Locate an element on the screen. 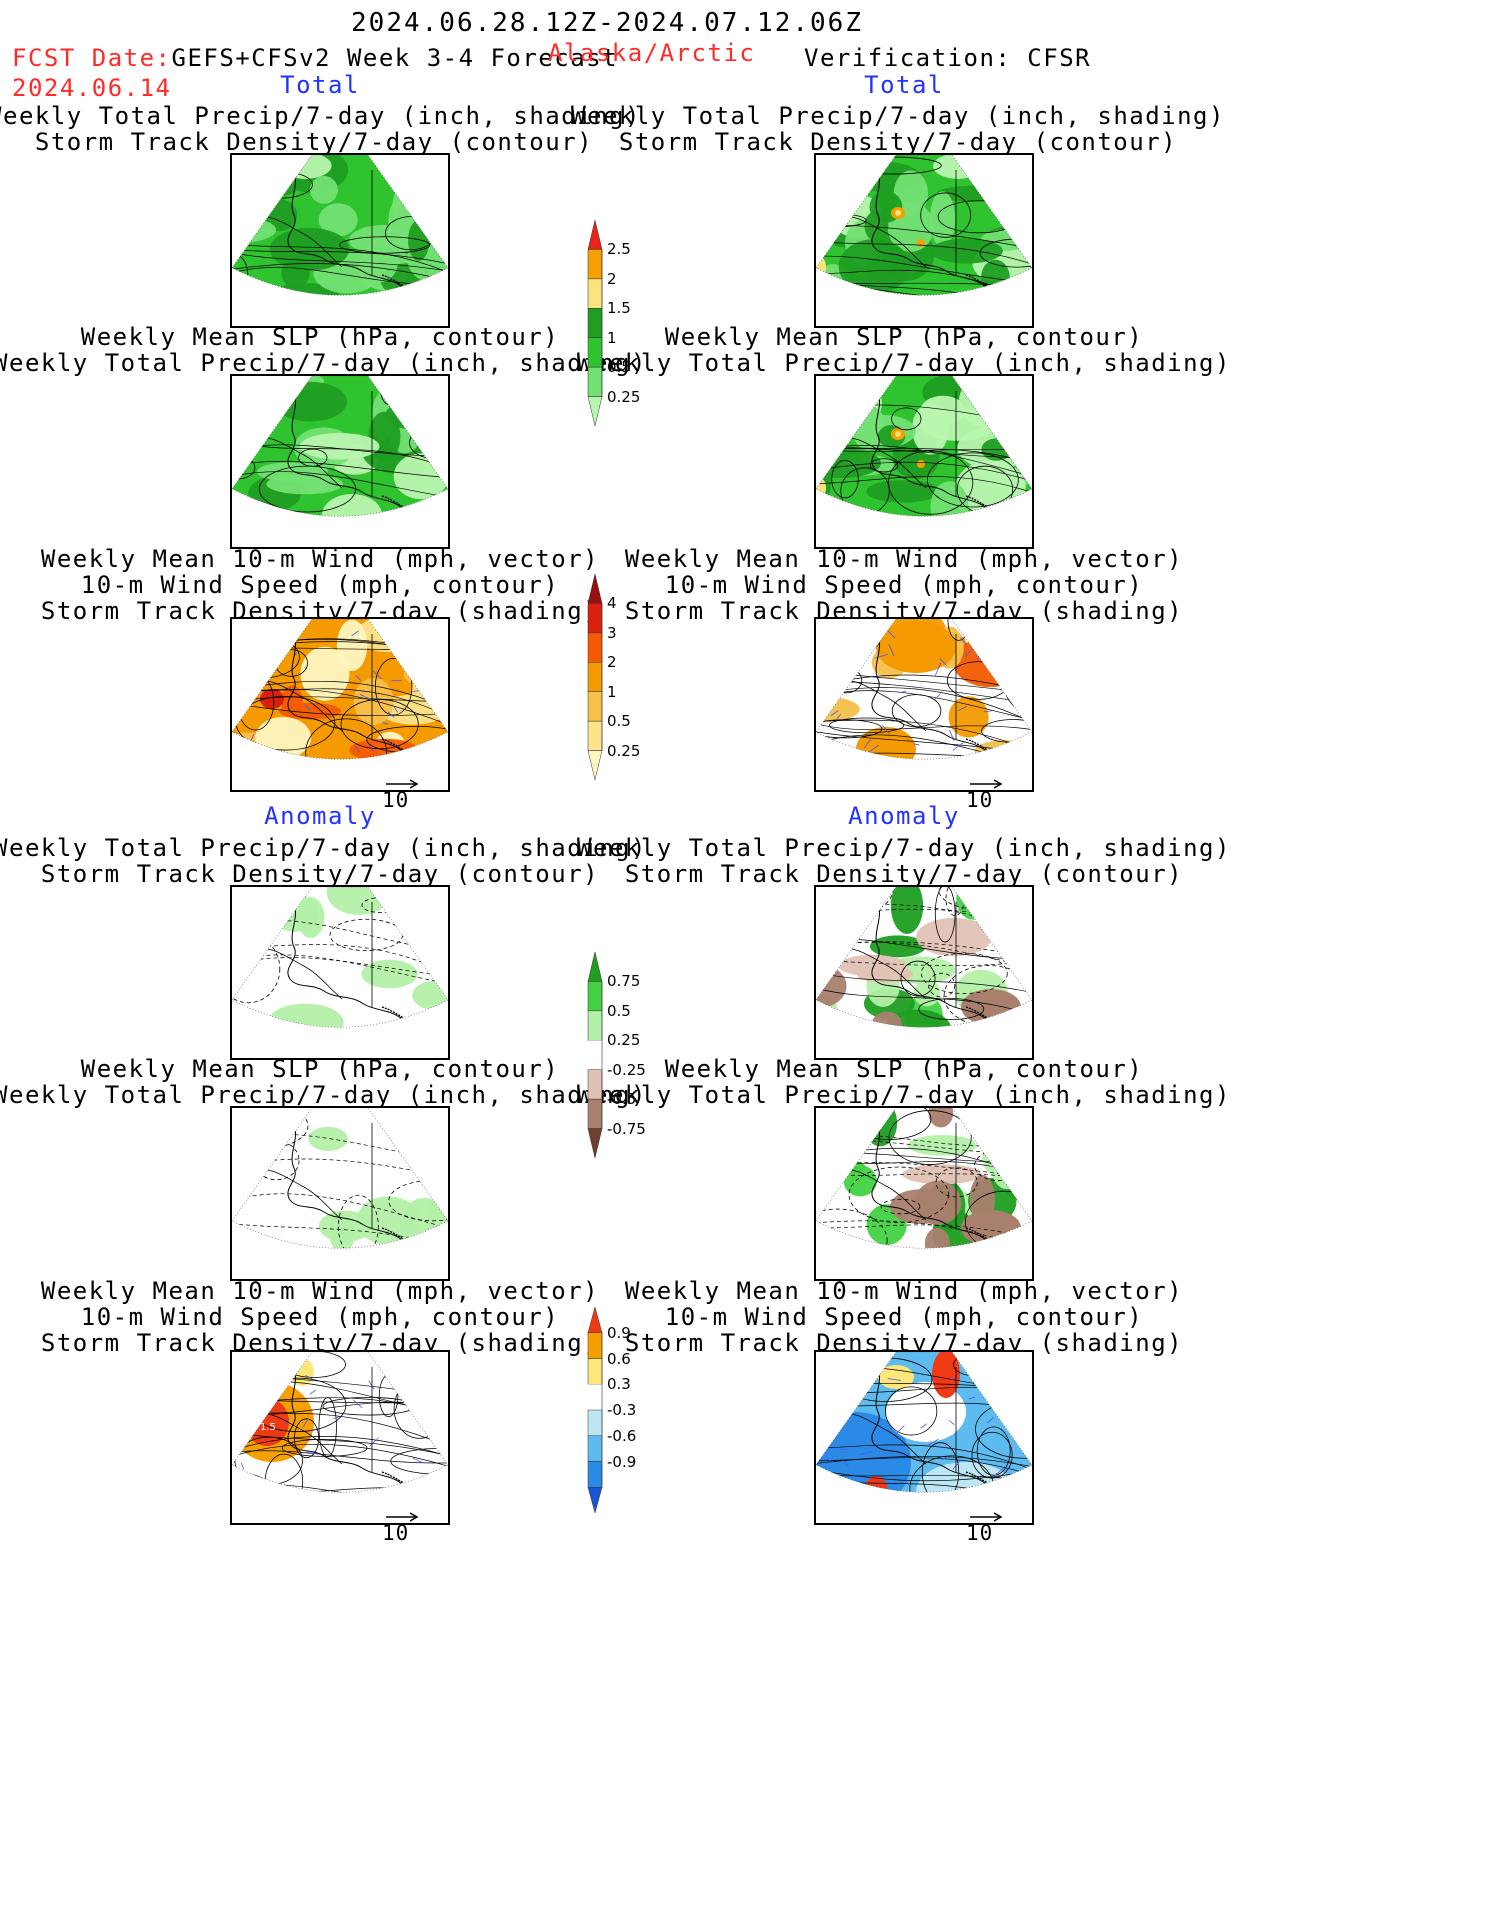 The height and width of the screenshot is (1925, 1487). colorbar-total-storm: 4 3 2 1 0.5 0.25 is located at coordinates (630, 690).